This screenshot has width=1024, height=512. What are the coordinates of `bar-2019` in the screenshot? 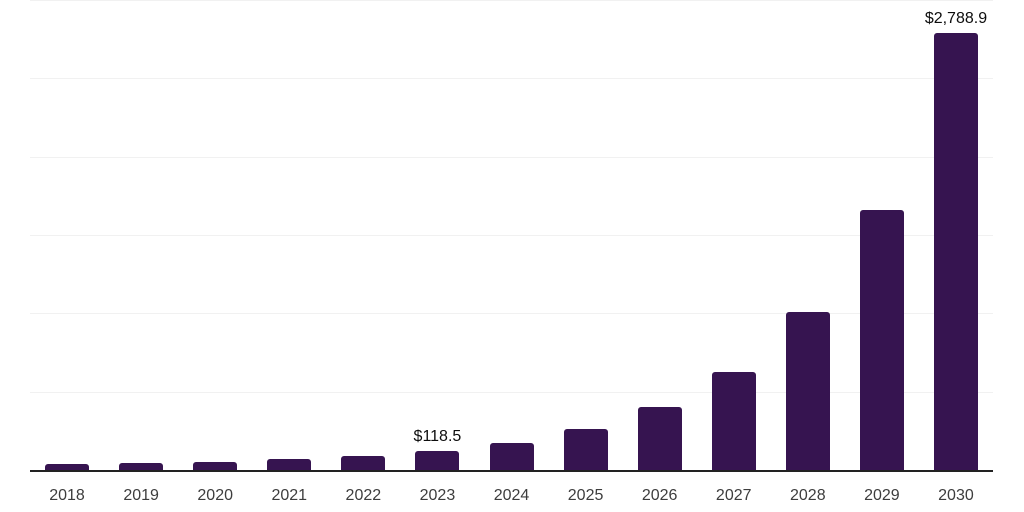 It's located at (141, 466).